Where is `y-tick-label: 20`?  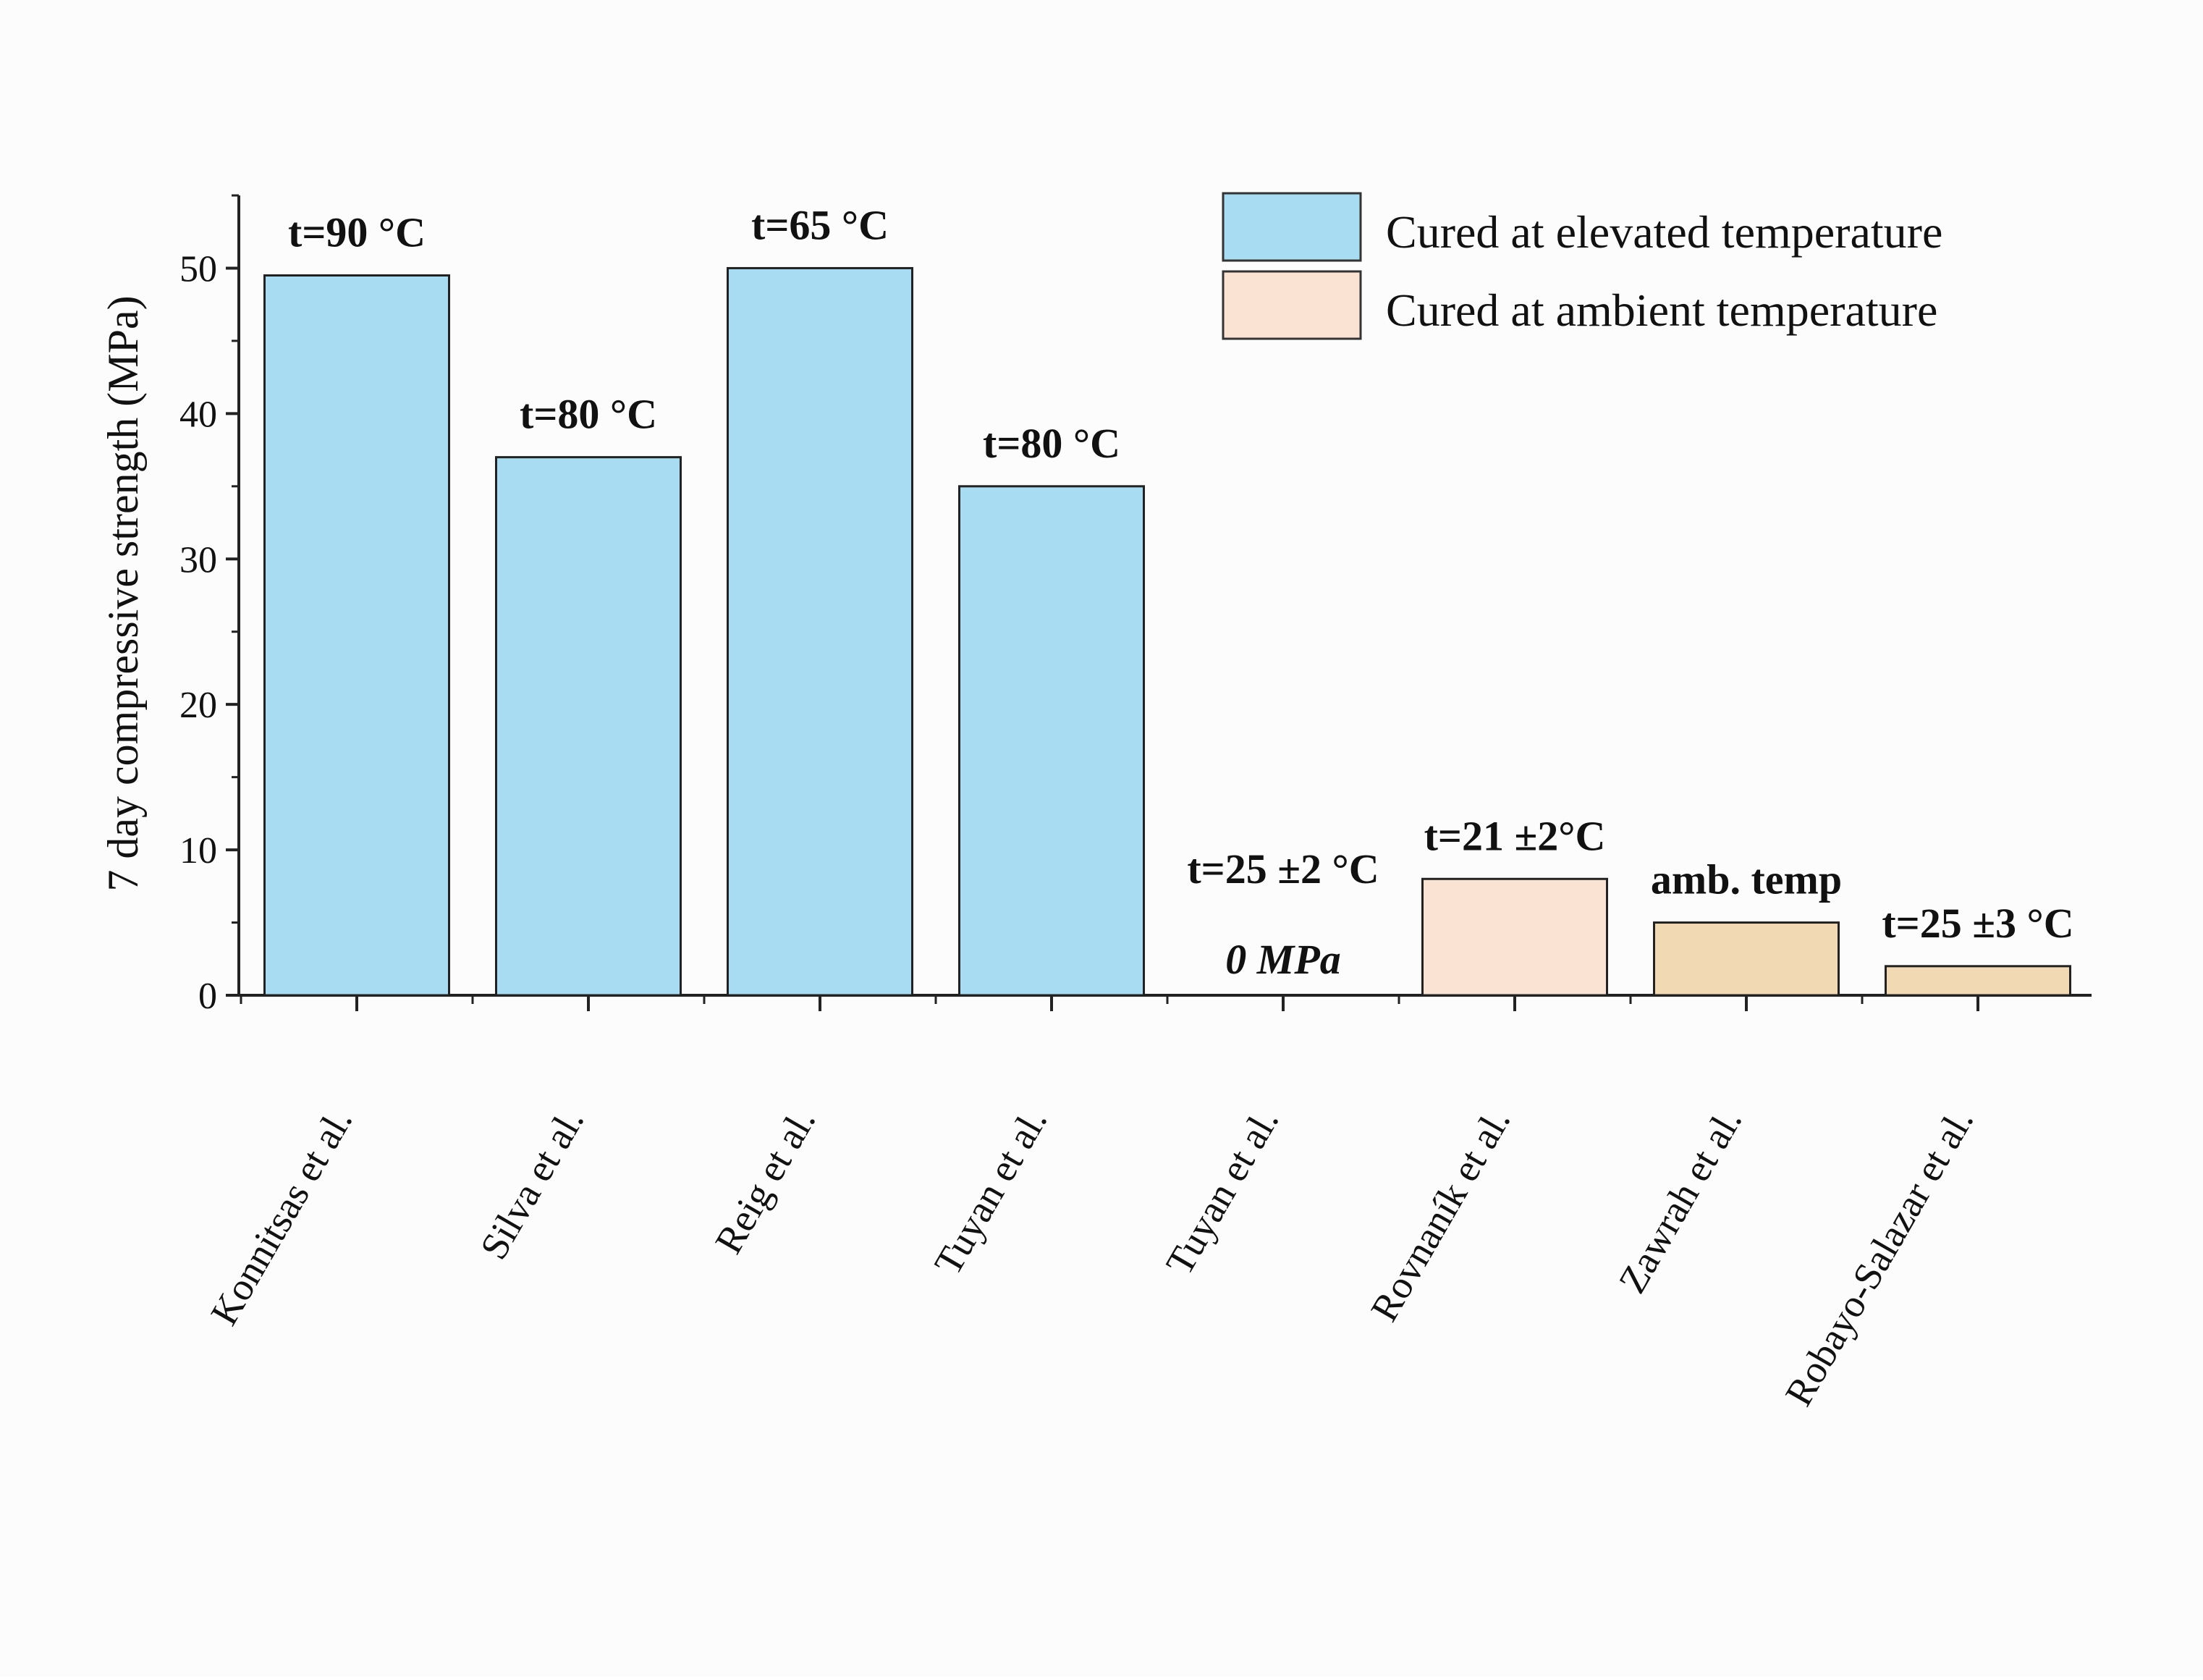 y-tick-label: 20 is located at coordinates (198, 705).